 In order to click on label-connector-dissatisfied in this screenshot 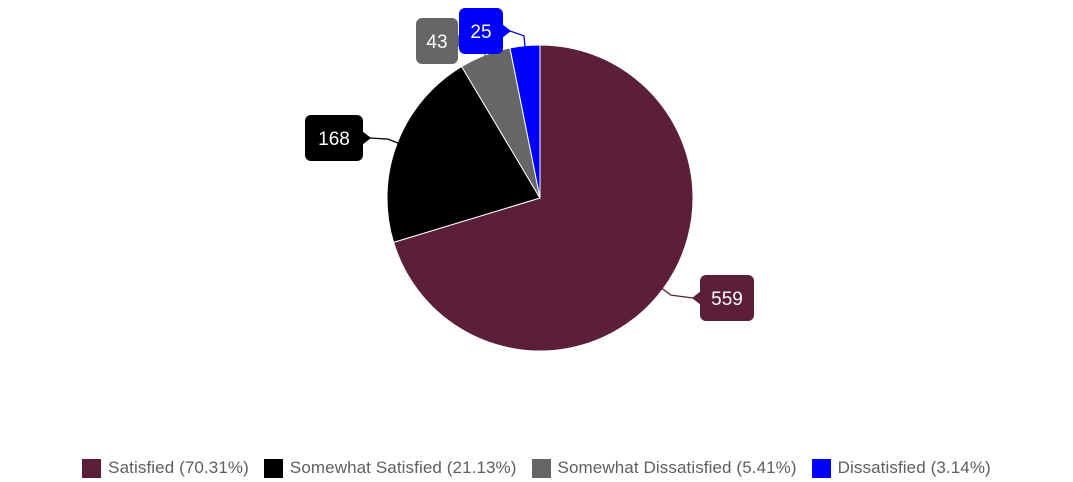, I will do `click(517, 39)`.